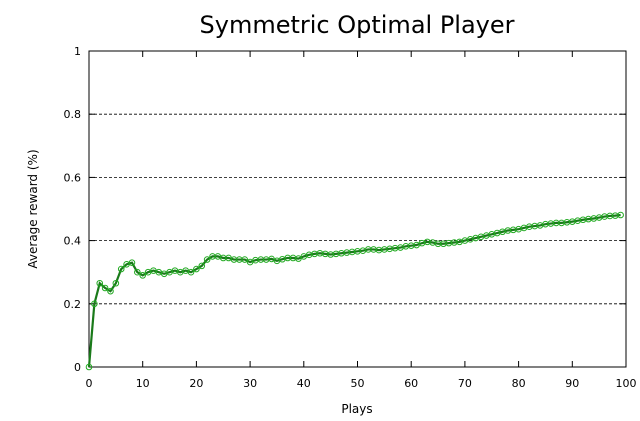 The height and width of the screenshot is (421, 640). I want to click on y-axis-label: Average reward (%), so click(33, 208).